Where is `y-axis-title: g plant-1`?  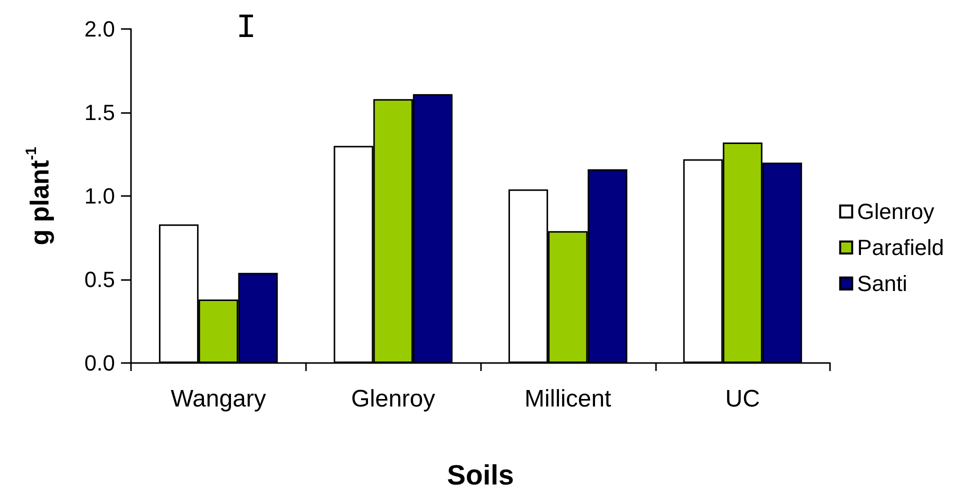 y-axis-title: g plant-1 is located at coordinates (38, 196).